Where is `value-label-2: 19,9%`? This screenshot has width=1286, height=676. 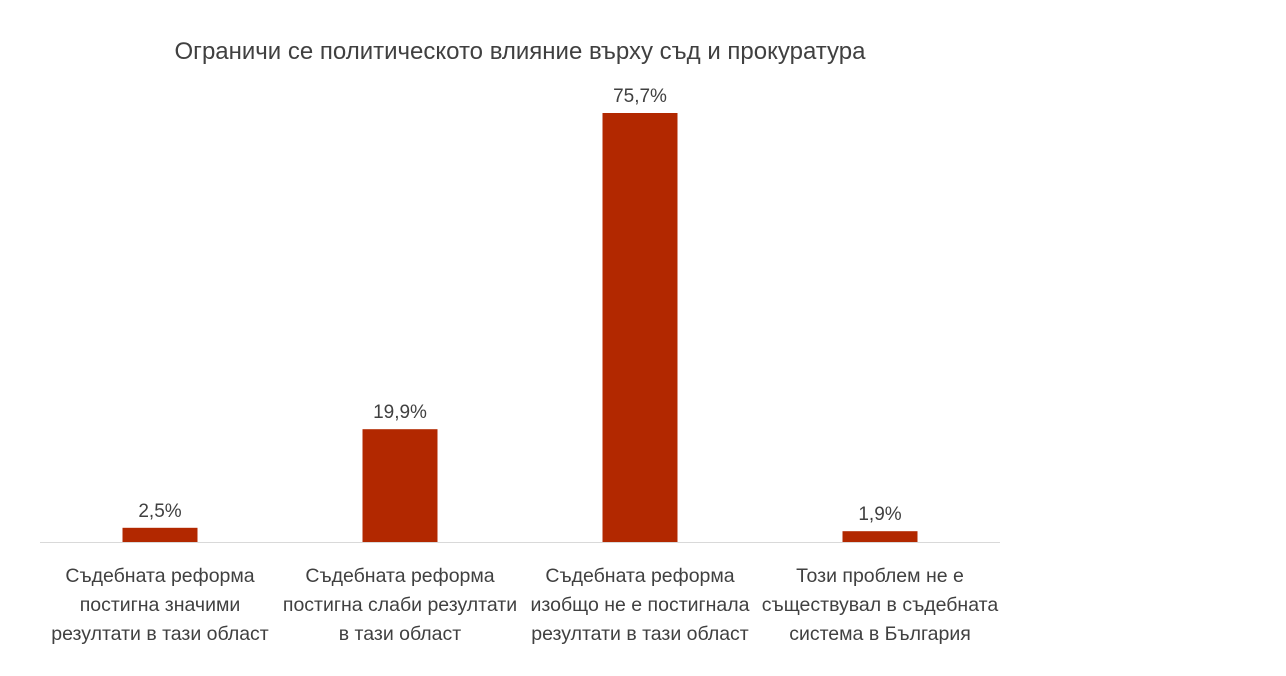 value-label-2: 19,9% is located at coordinates (400, 412).